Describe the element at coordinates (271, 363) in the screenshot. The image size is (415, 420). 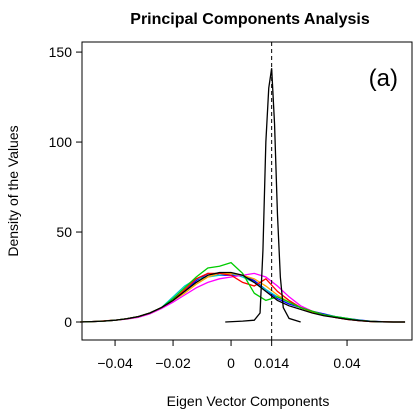
I see `x-tick-label: 0.014` at that location.